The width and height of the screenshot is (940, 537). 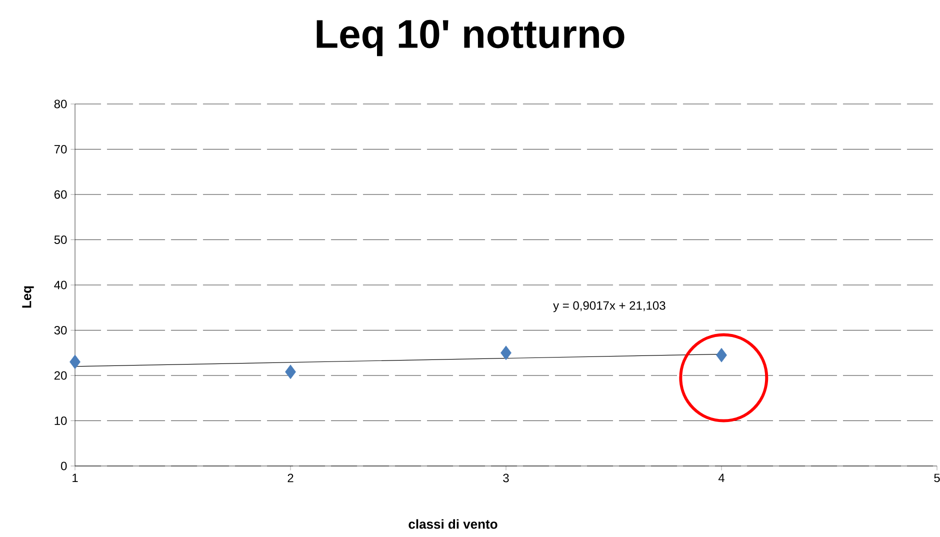 I want to click on y-tick-label: 10, so click(x=60, y=420).